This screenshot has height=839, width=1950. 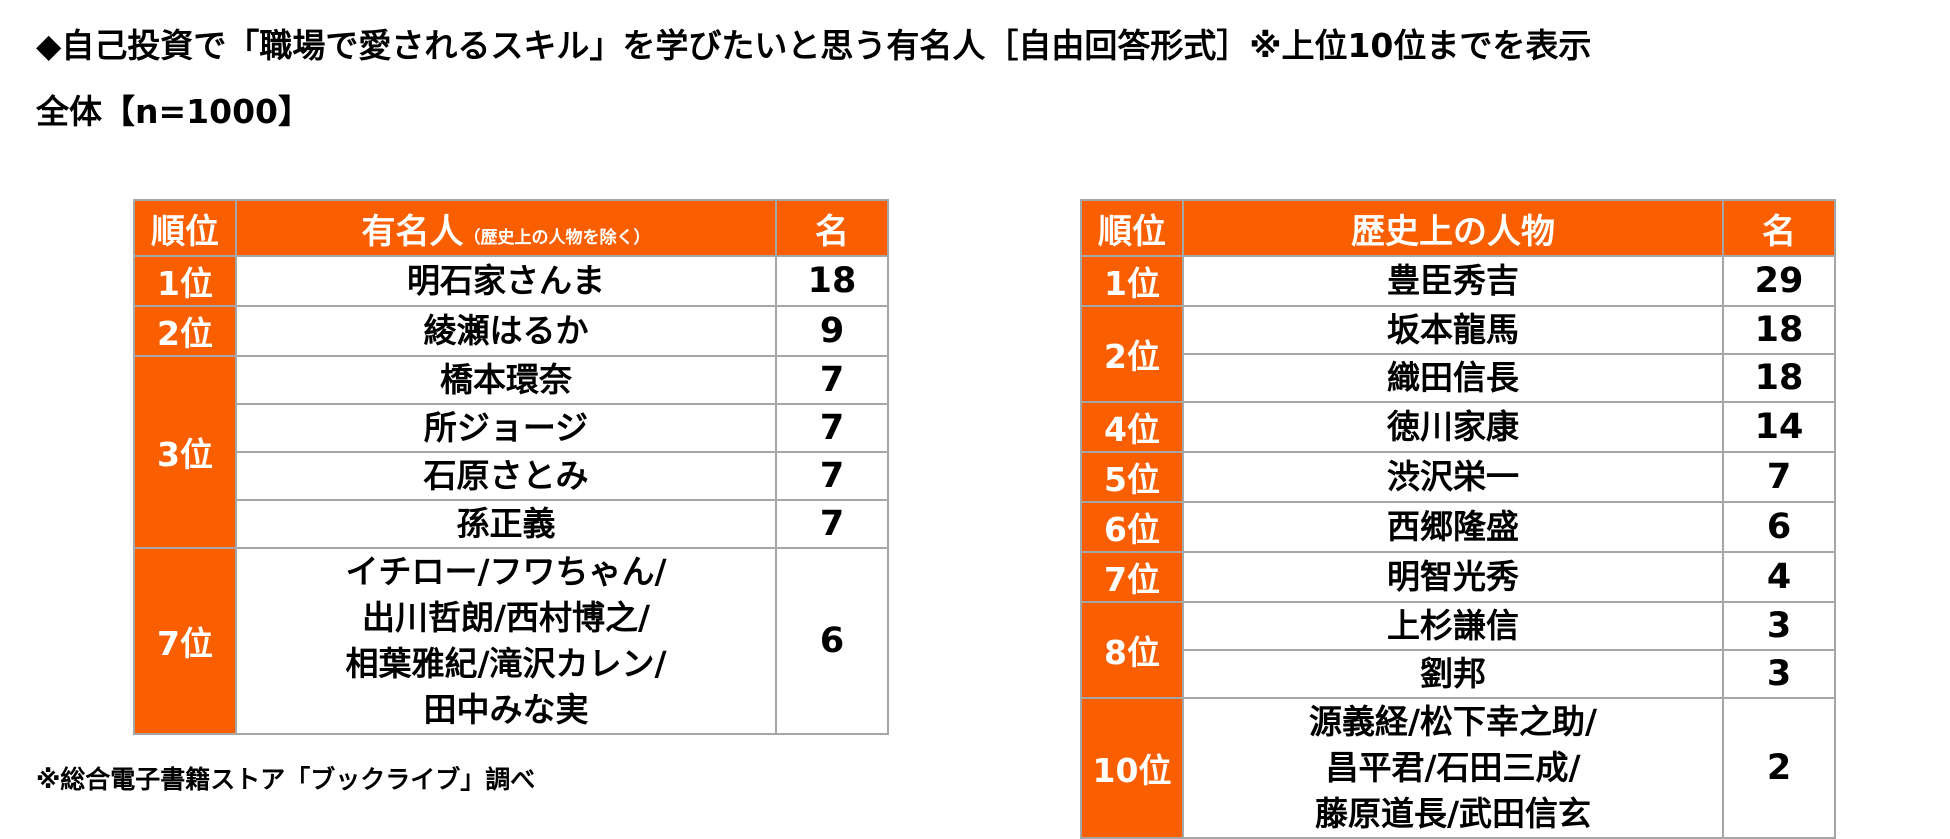 What do you see at coordinates (412, 231) in the screenshot?
I see `person-header-label: 有名人` at bounding box center [412, 231].